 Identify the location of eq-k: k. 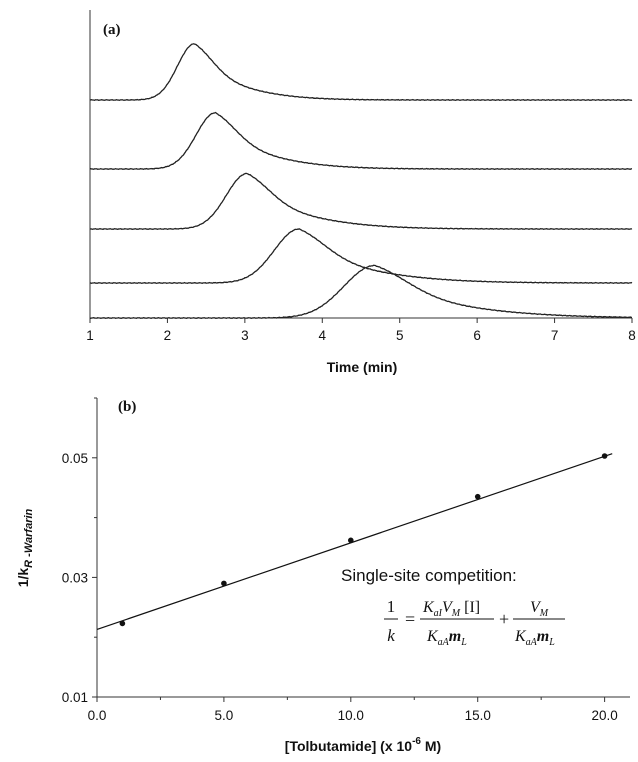
(391, 635).